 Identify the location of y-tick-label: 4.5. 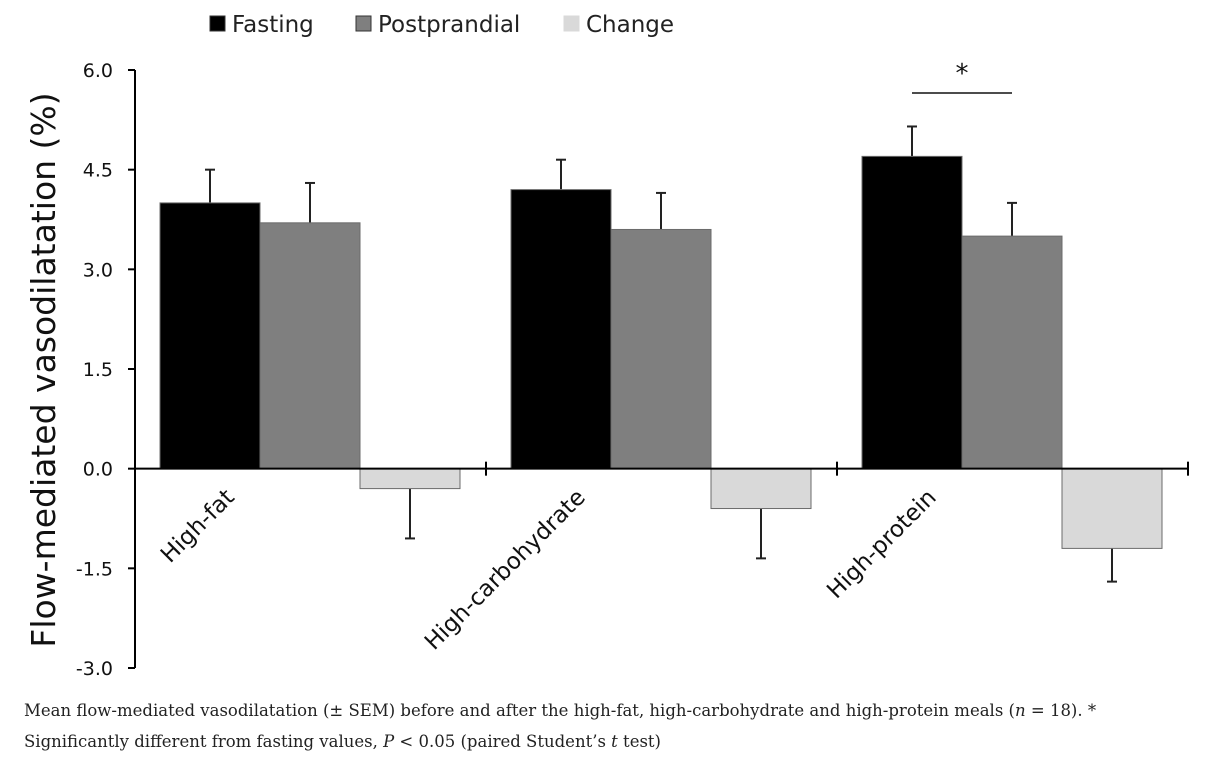
(98, 171).